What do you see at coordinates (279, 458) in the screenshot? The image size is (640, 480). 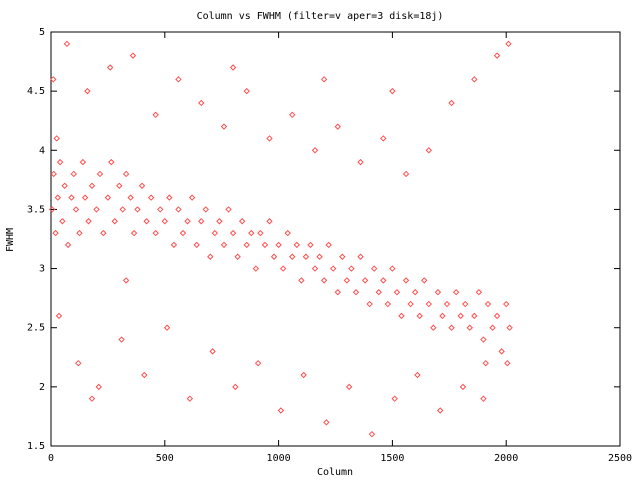 I see `x-tick-label: 1000` at bounding box center [279, 458].